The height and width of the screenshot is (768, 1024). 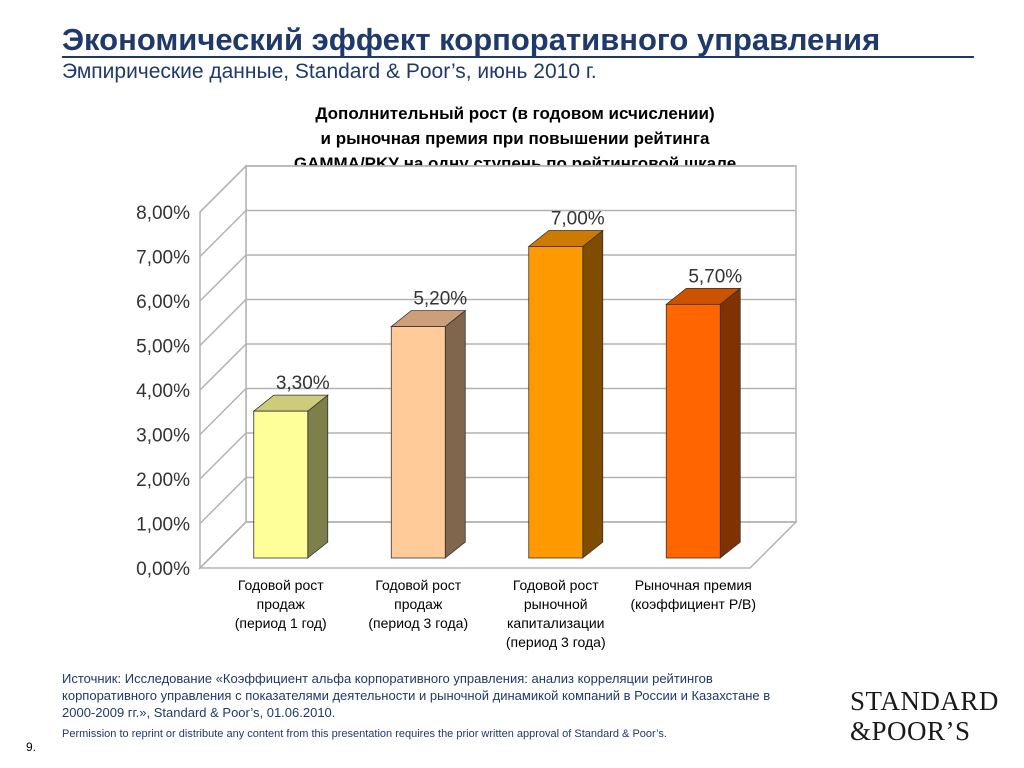 I want to click on category-label-line: рыночной, so click(x=555, y=604).